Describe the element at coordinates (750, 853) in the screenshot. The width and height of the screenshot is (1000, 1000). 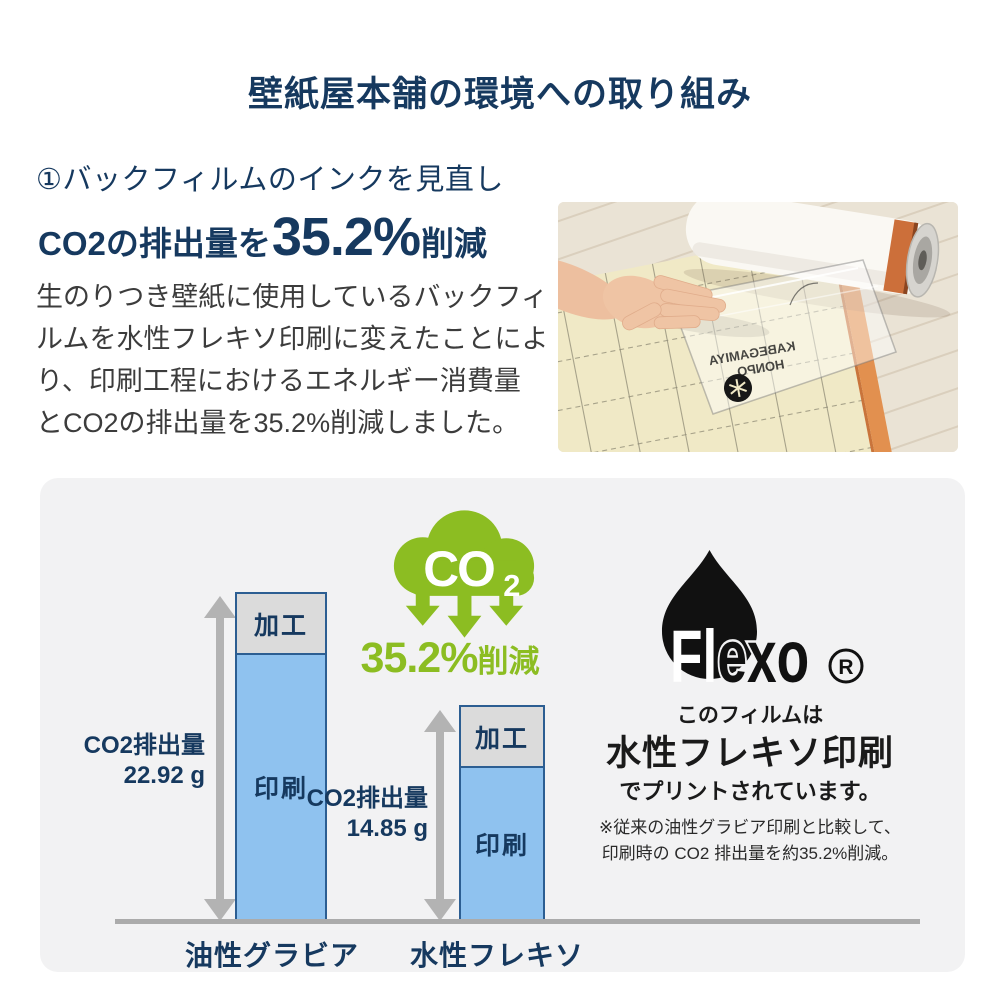
I see `flexo-footnote-2: 印刷時の CO2 排出量を約35.2%削減。` at that location.